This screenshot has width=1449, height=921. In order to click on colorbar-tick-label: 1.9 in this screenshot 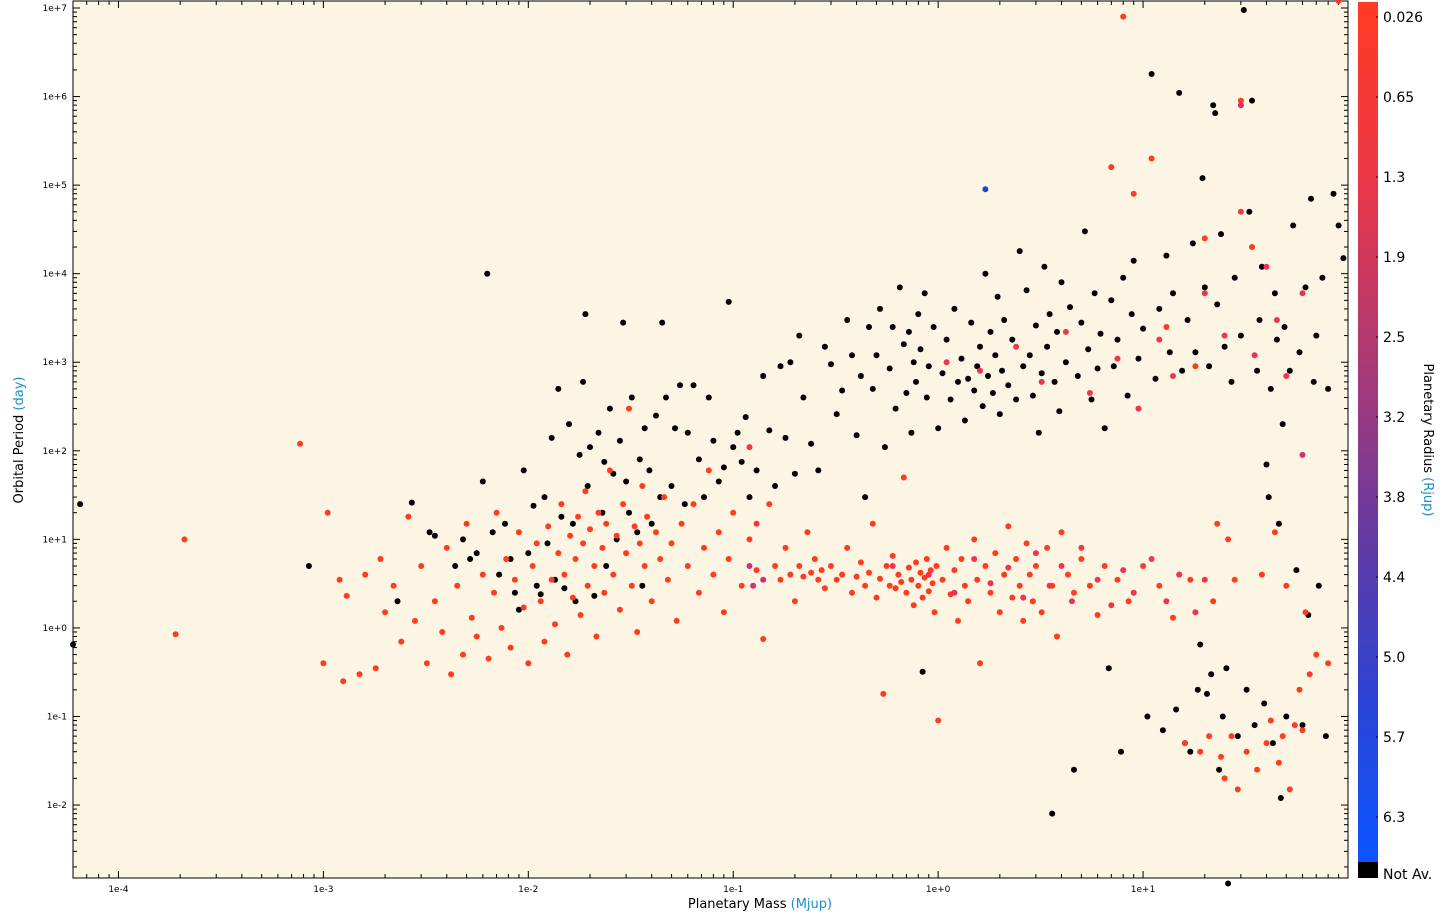, I will do `click(1394, 258)`.